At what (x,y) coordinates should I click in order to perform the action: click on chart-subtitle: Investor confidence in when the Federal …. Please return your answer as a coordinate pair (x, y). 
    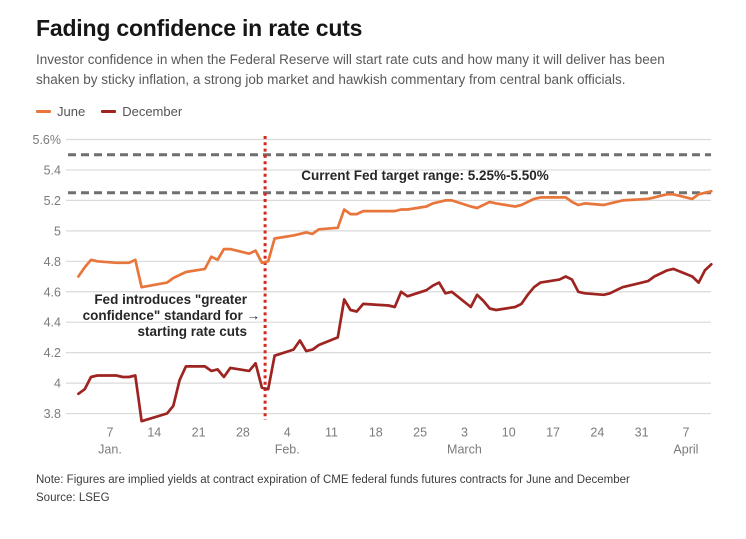
    Looking at the image, I should click on (350, 69).